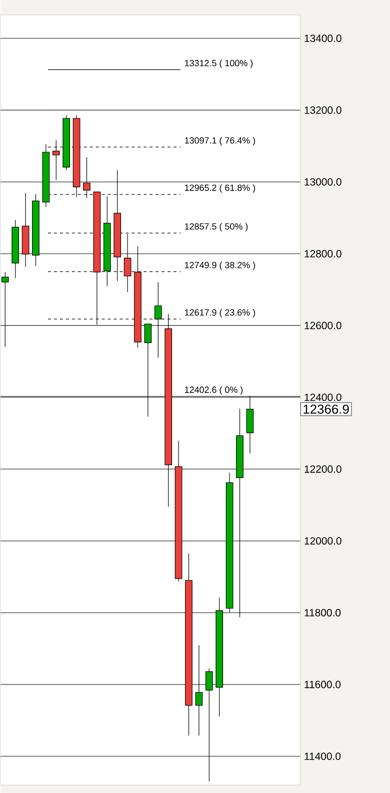 The image size is (390, 793). I want to click on y-tick-label: 11400.0, so click(322, 756).